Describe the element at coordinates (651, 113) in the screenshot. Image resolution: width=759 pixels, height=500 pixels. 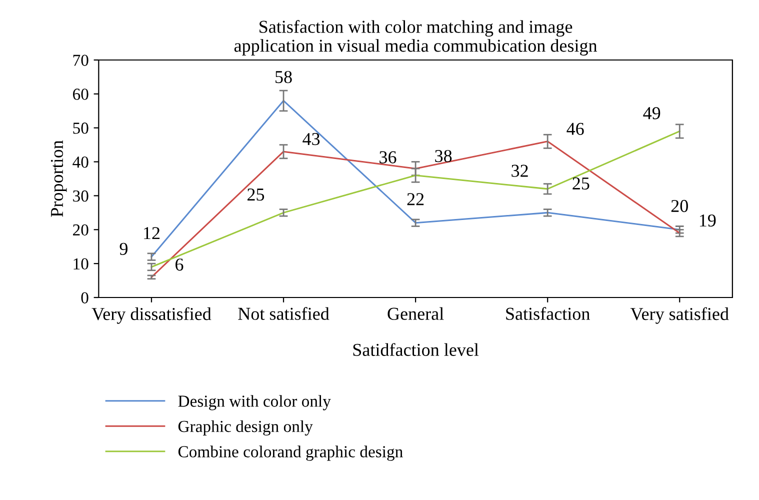
I see `data-label: 49` at that location.